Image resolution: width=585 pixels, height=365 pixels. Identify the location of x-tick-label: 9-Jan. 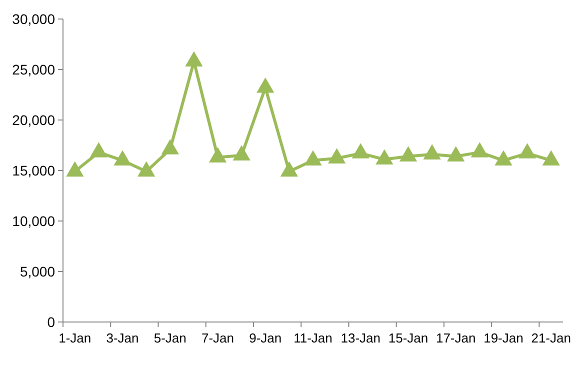
(265, 338).